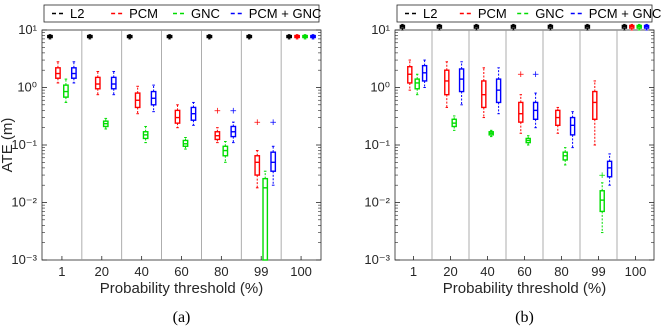 Image resolution: width=671 pixels, height=331 pixels. I want to click on x-tick-label: 100, so click(636, 271).